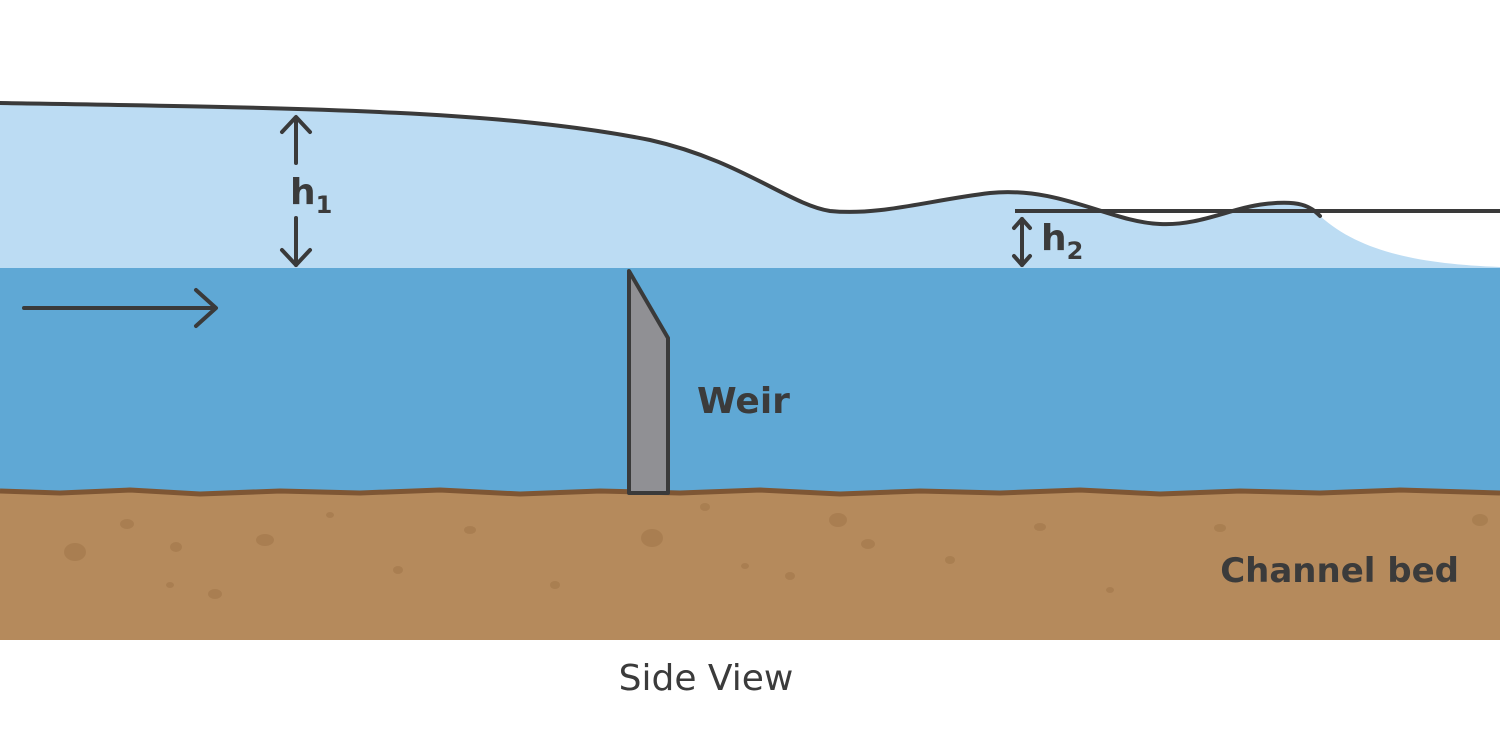  I want to click on h2-label: h2, so click(1062, 241).